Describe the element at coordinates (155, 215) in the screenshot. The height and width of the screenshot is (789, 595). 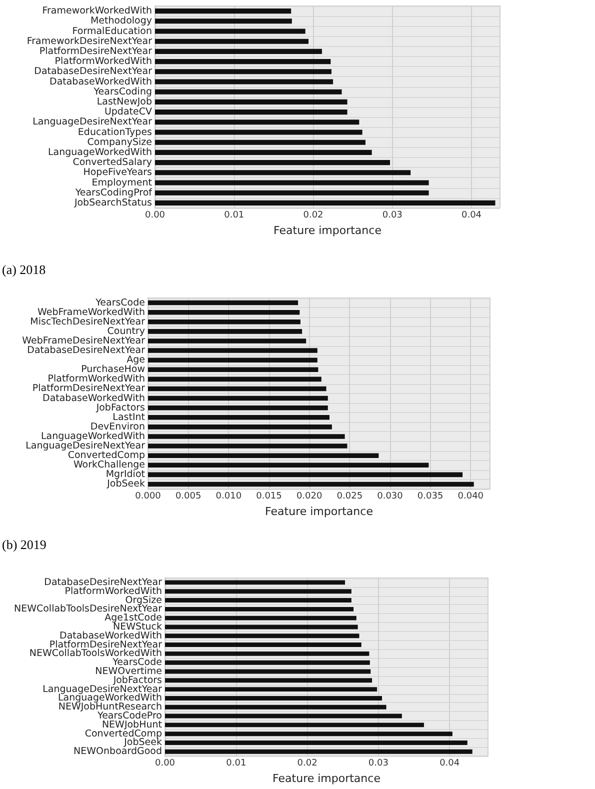
I see `x-tick-label: 0.00` at that location.